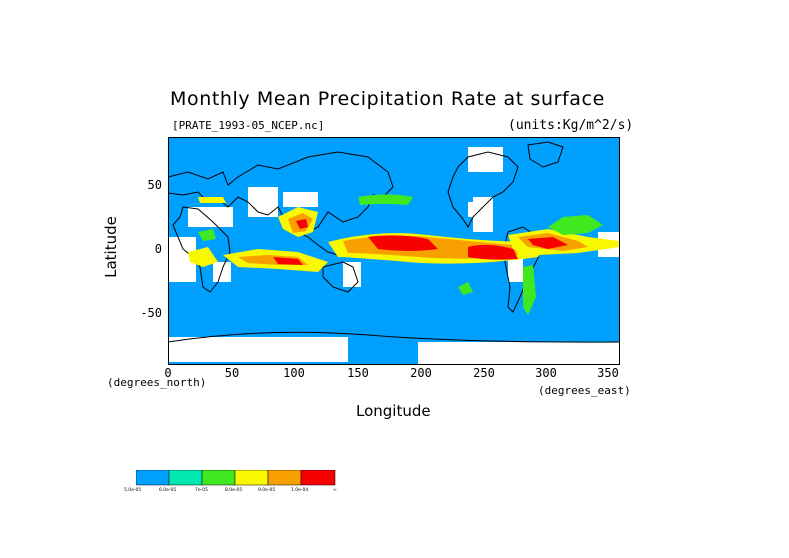 The image size is (789, 558). What do you see at coordinates (154, 185) in the screenshot?
I see `y-tick-label: 50` at bounding box center [154, 185].